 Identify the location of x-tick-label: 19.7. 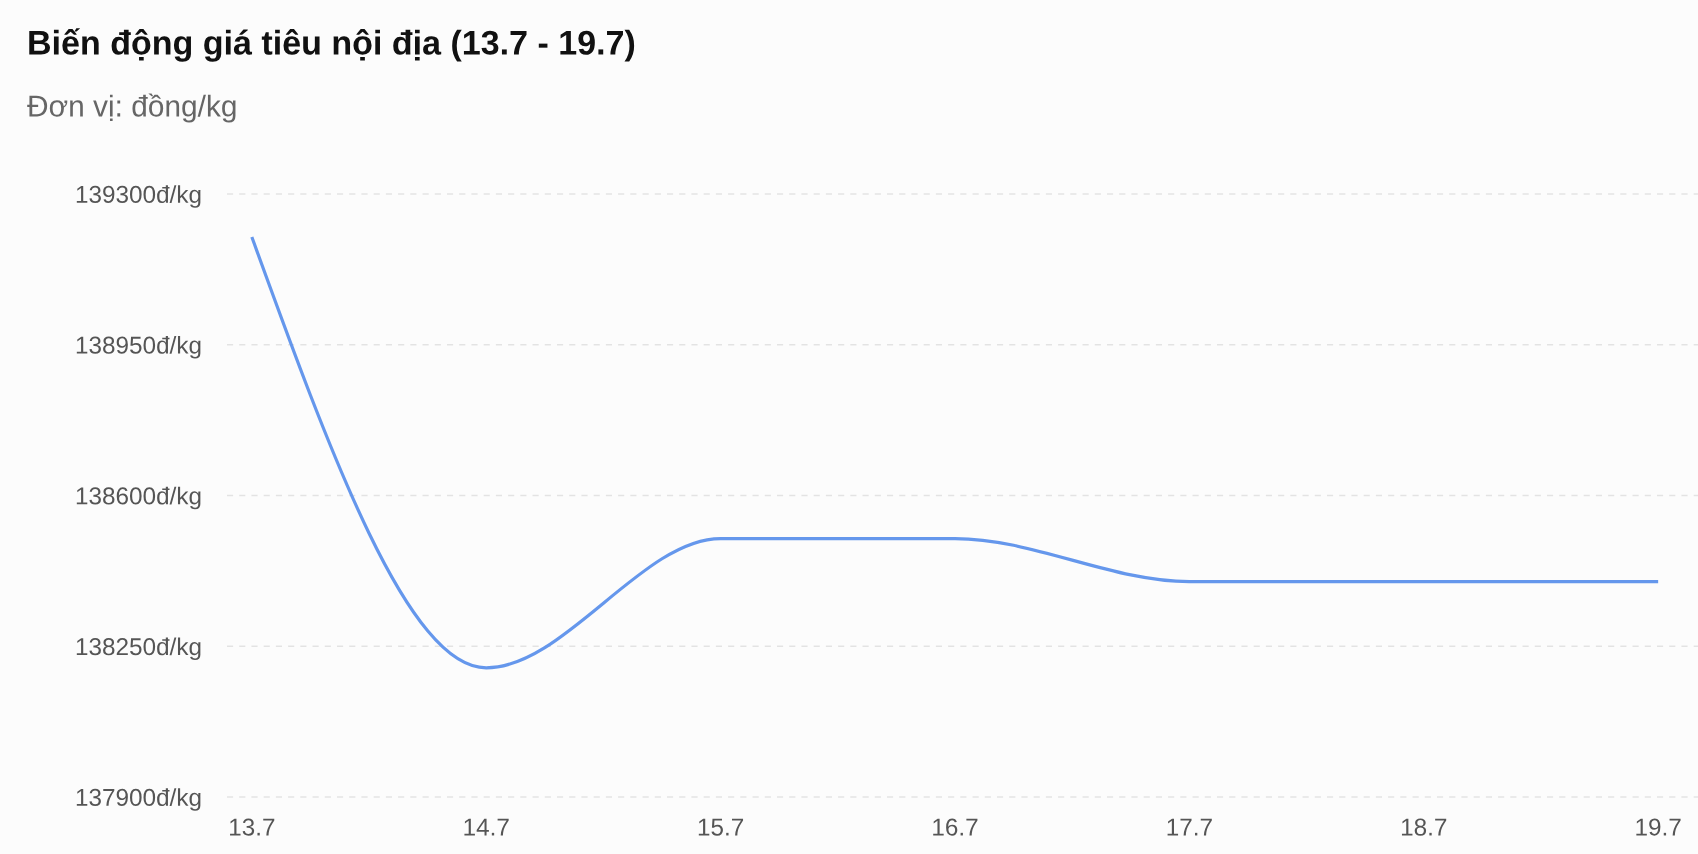
(1658, 827).